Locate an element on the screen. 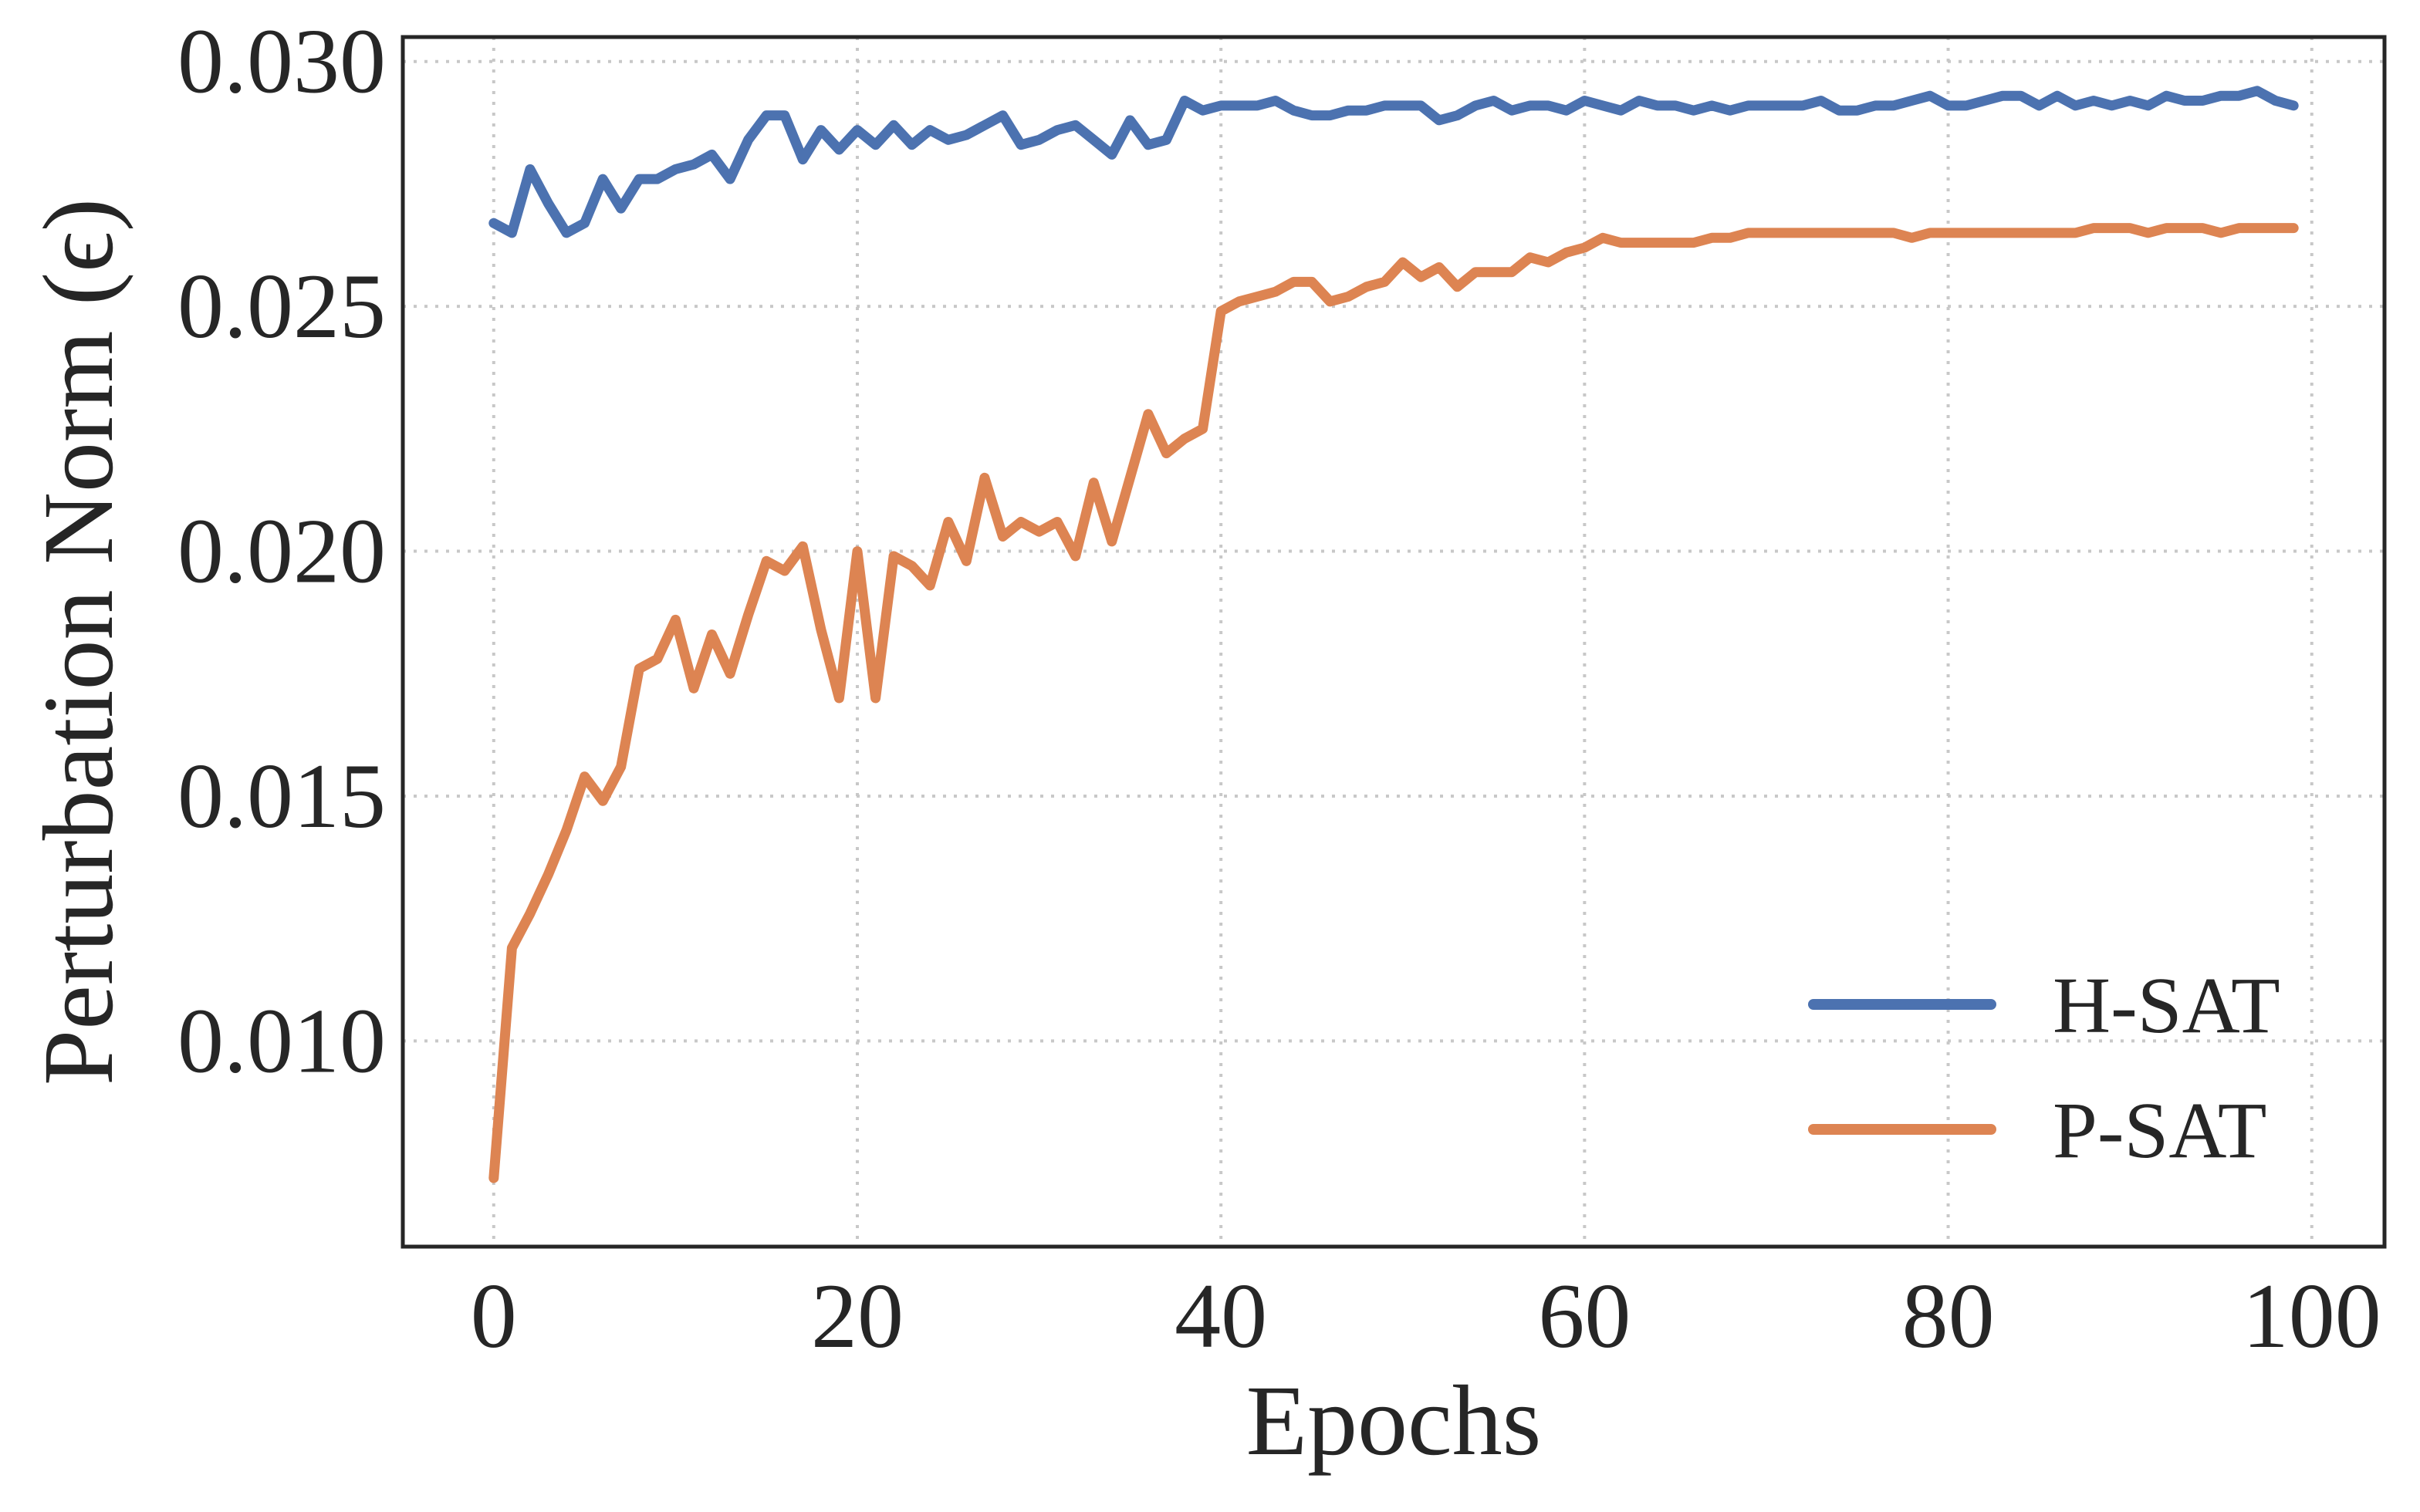 Image resolution: width=2420 pixels, height=1512 pixels. x-tick-label: 60 is located at coordinates (1584, 1315).